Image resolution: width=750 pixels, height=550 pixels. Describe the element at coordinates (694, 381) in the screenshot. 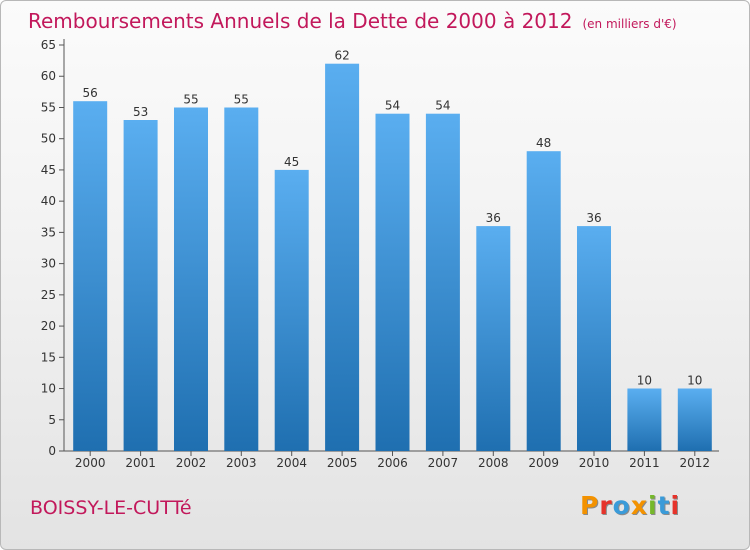

I see `data-label-2012: 10` at that location.